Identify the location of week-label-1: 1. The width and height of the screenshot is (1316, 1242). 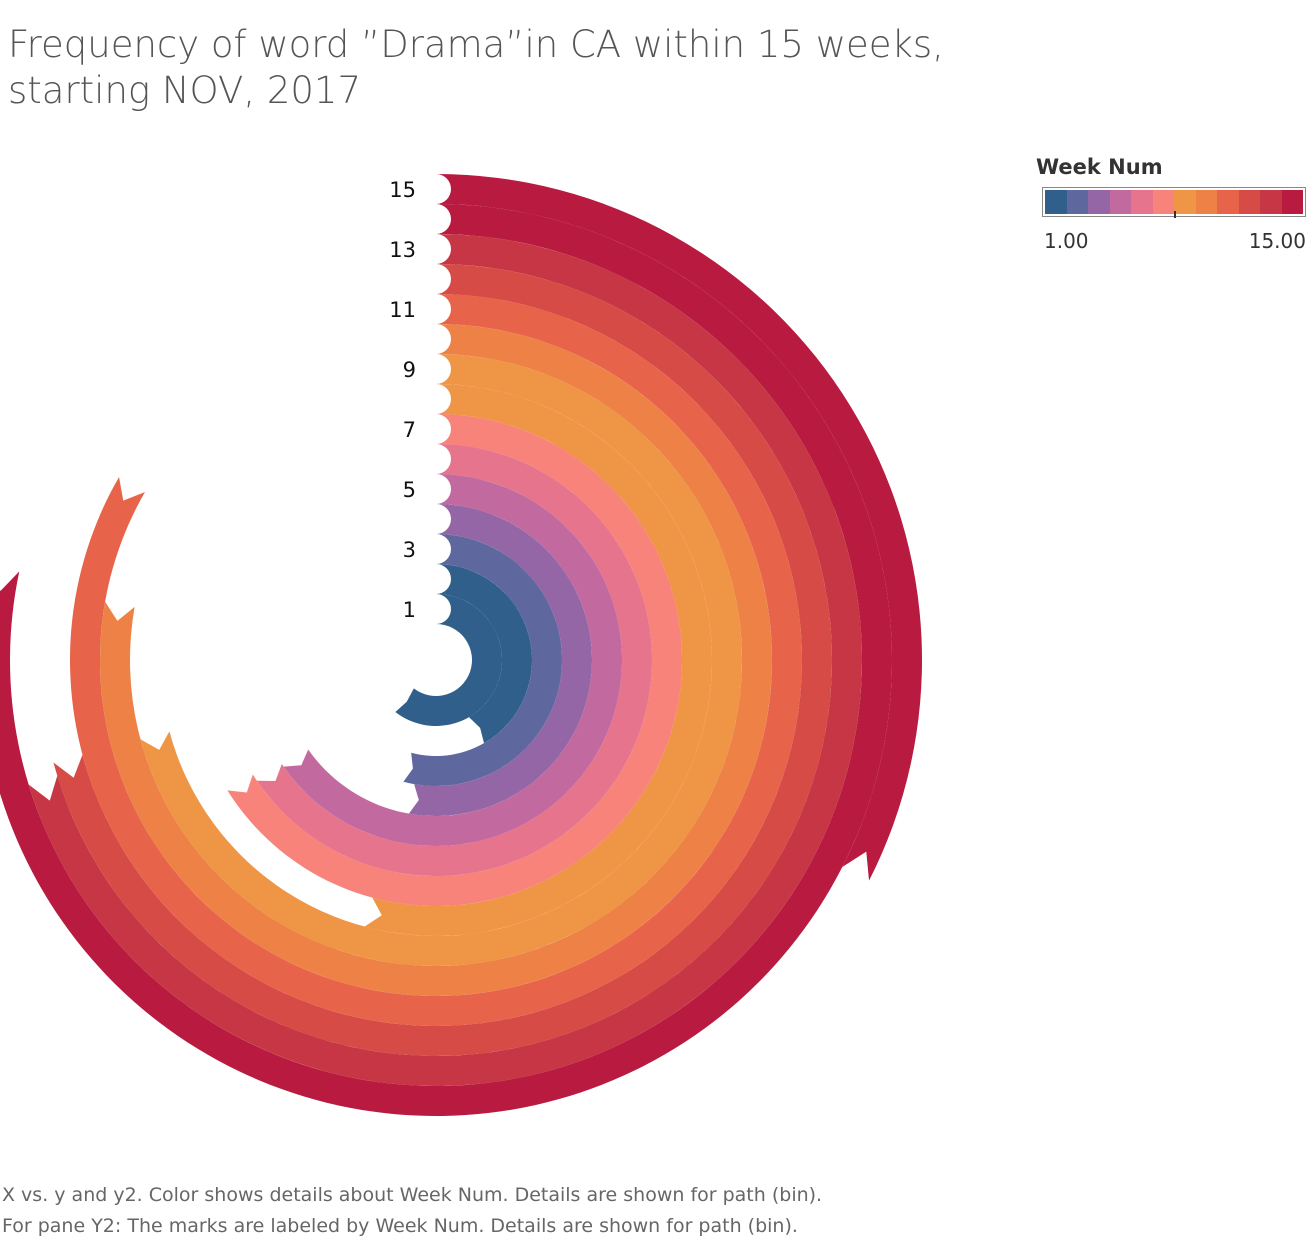
(409, 610).